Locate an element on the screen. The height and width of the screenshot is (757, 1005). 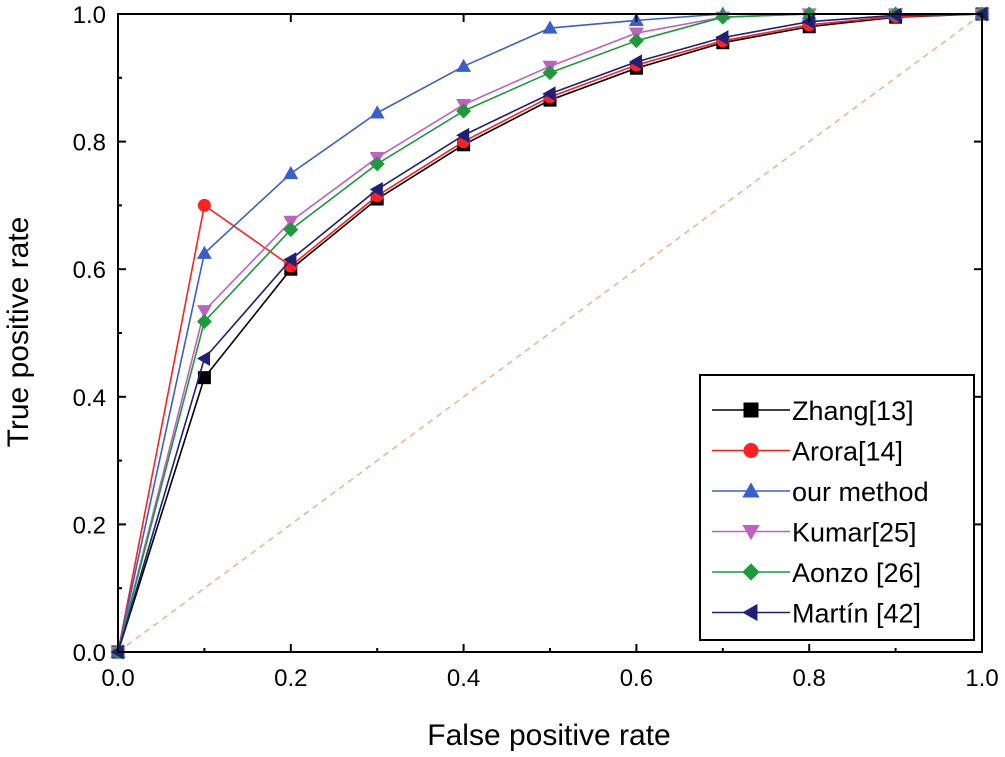
legend-label-2: our method is located at coordinates (860, 492).